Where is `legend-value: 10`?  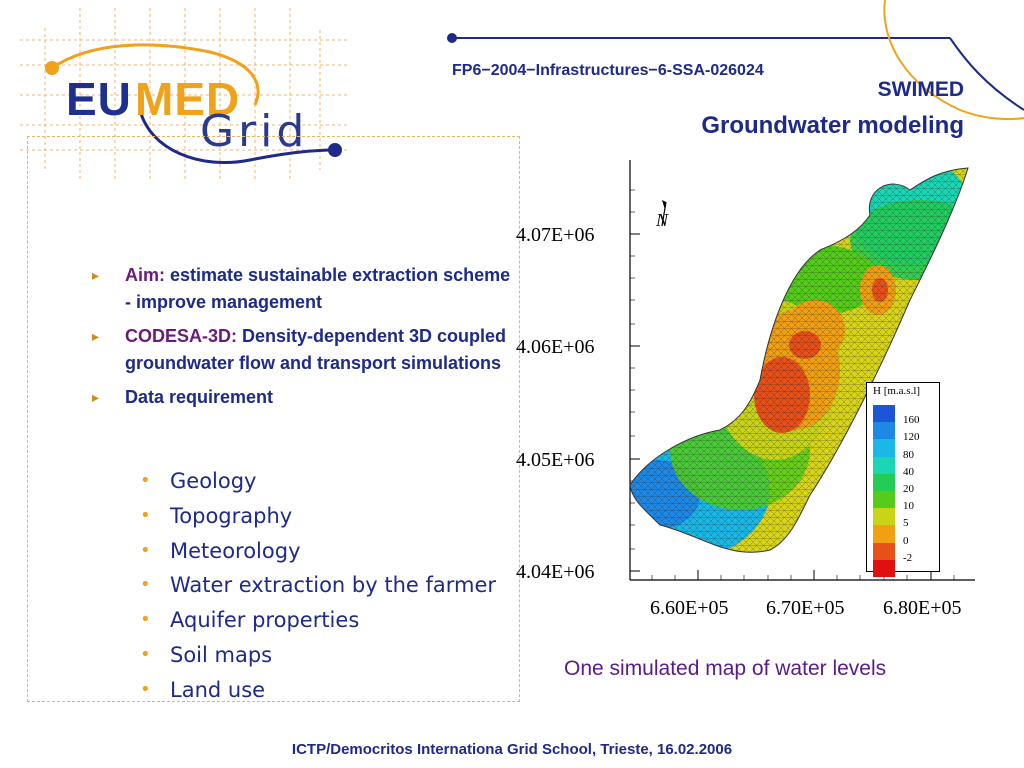 legend-value: 10 is located at coordinates (908, 506).